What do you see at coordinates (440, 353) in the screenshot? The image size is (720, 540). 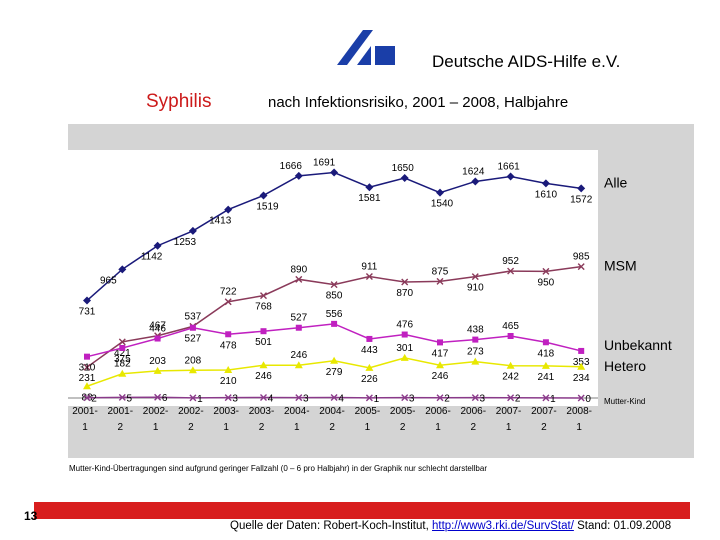 I see `data-label: 417` at bounding box center [440, 353].